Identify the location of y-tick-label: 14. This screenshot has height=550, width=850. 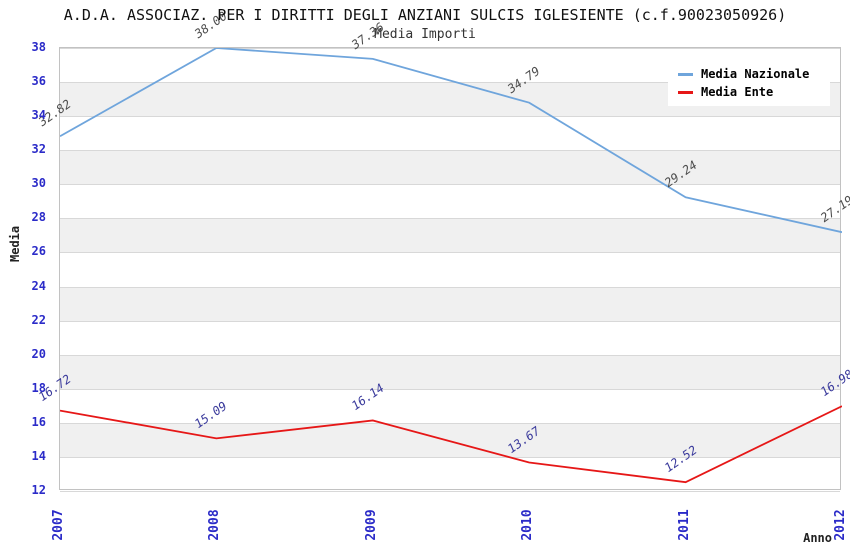
(38, 455).